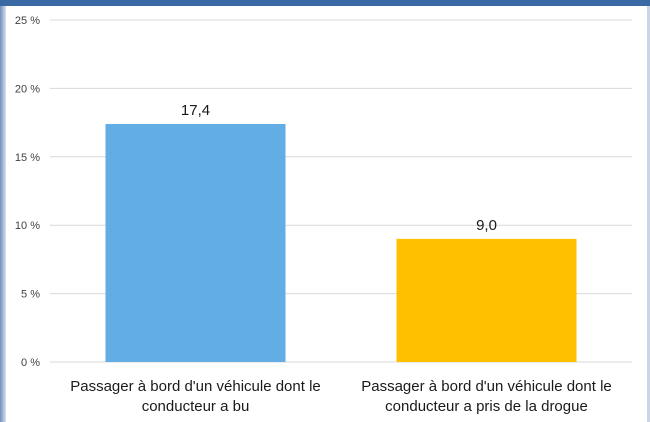  What do you see at coordinates (486, 386) in the screenshot?
I see `category-label-2: Passager à bord d'un véhicule dont le` at bounding box center [486, 386].